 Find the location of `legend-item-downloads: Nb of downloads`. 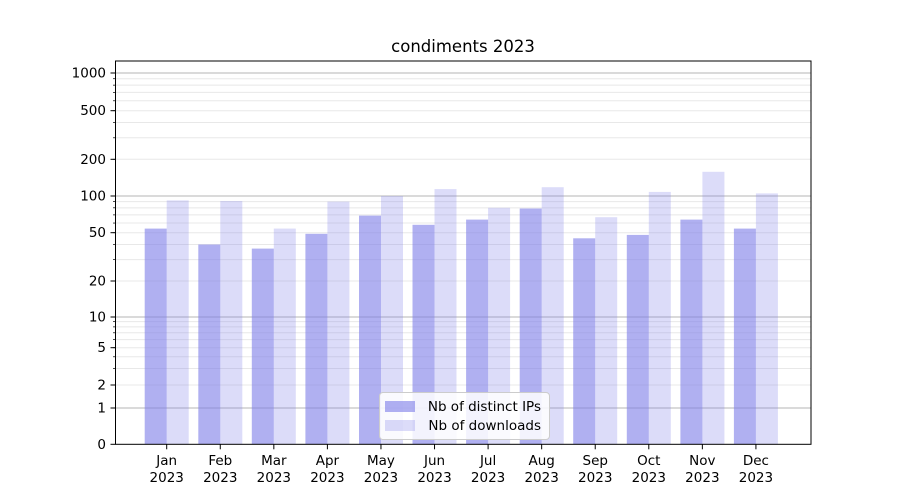

legend-item-downloads: Nb of downloads is located at coordinates (463, 425).